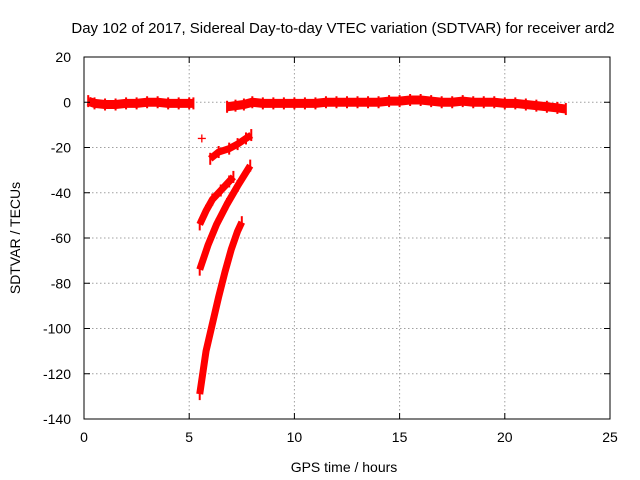 Image resolution: width=640 pixels, height=480 pixels. I want to click on x-tick-label: 5, so click(189, 437).